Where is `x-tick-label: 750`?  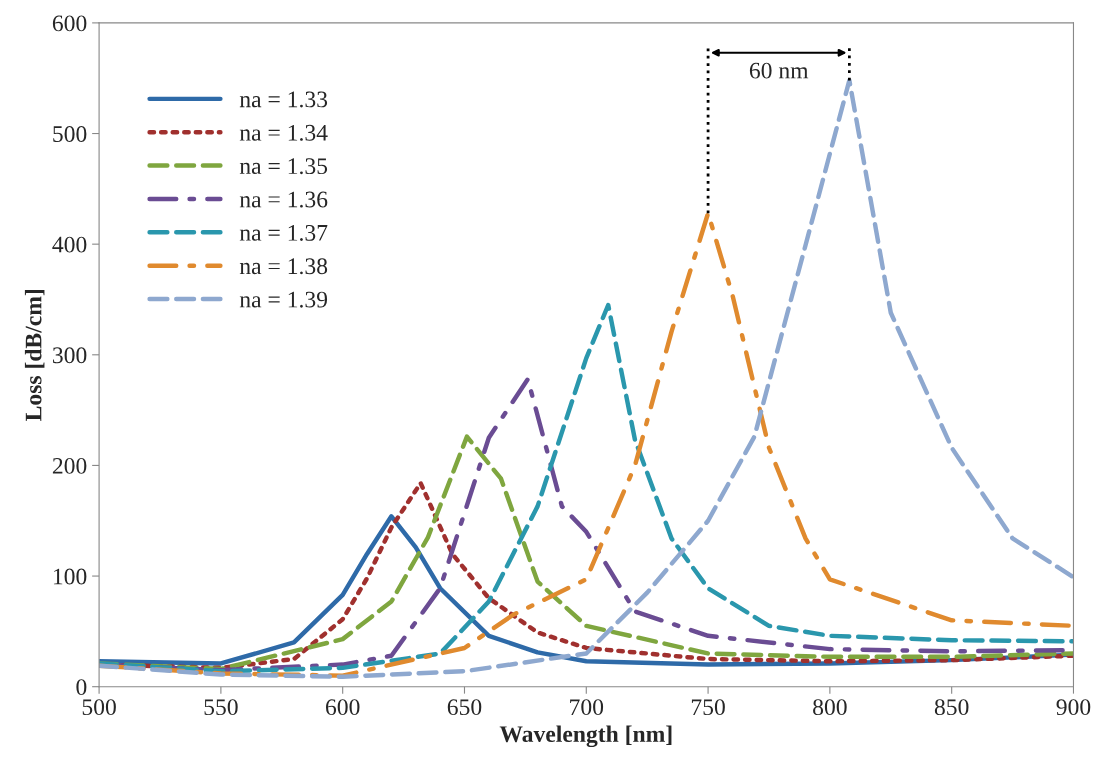 x-tick-label: 750 is located at coordinates (708, 707).